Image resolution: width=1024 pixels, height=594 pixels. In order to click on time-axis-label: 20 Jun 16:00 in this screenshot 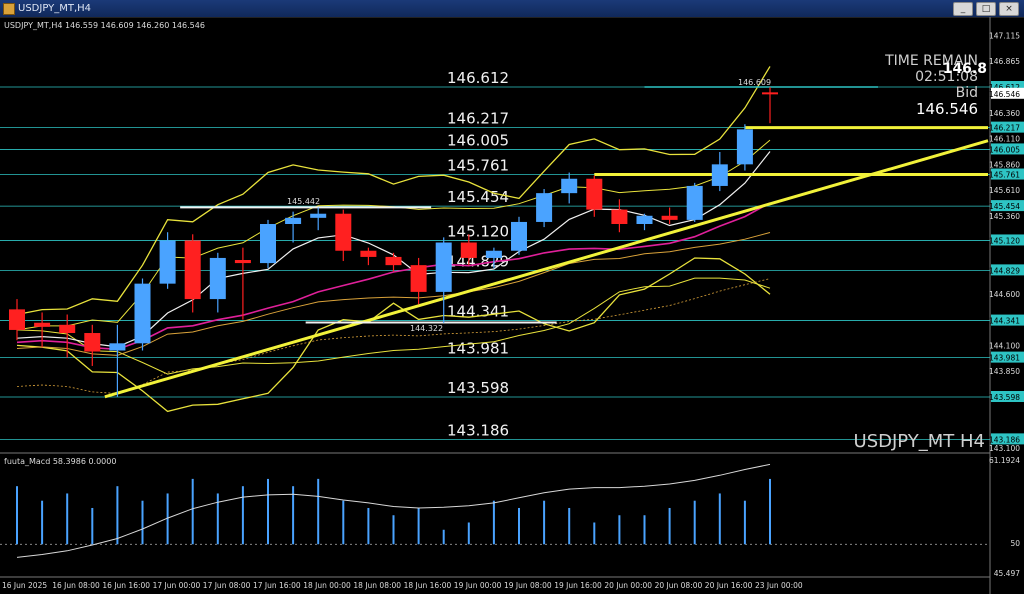, I will do `click(729, 585)`.